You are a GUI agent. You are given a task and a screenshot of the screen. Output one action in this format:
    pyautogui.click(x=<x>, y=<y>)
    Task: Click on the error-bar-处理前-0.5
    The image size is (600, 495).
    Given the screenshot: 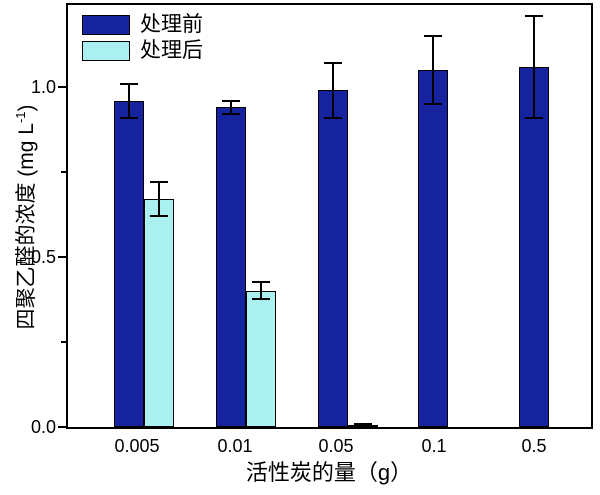 What is the action you would take?
    pyautogui.click(x=534, y=67)
    